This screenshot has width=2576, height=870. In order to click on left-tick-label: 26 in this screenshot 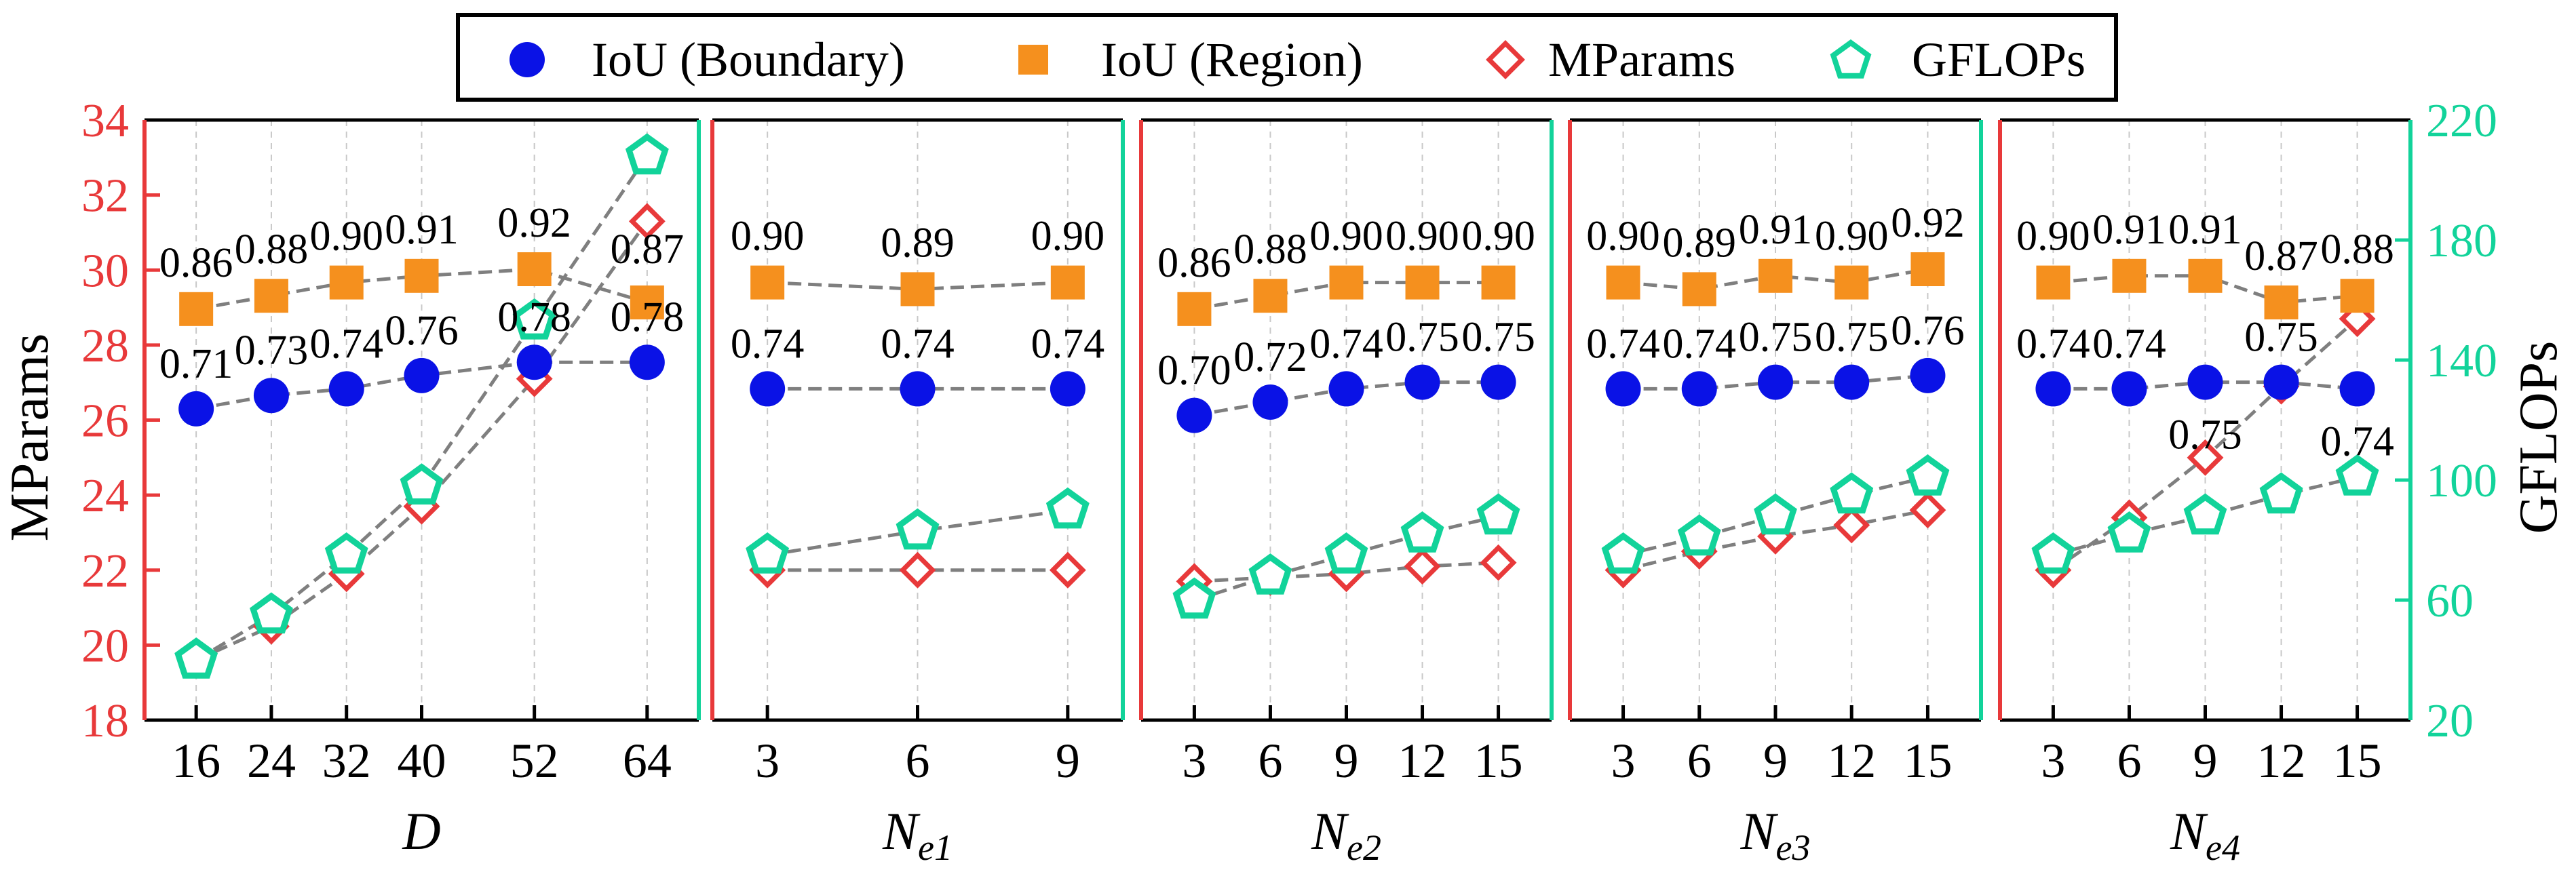, I will do `click(105, 422)`.